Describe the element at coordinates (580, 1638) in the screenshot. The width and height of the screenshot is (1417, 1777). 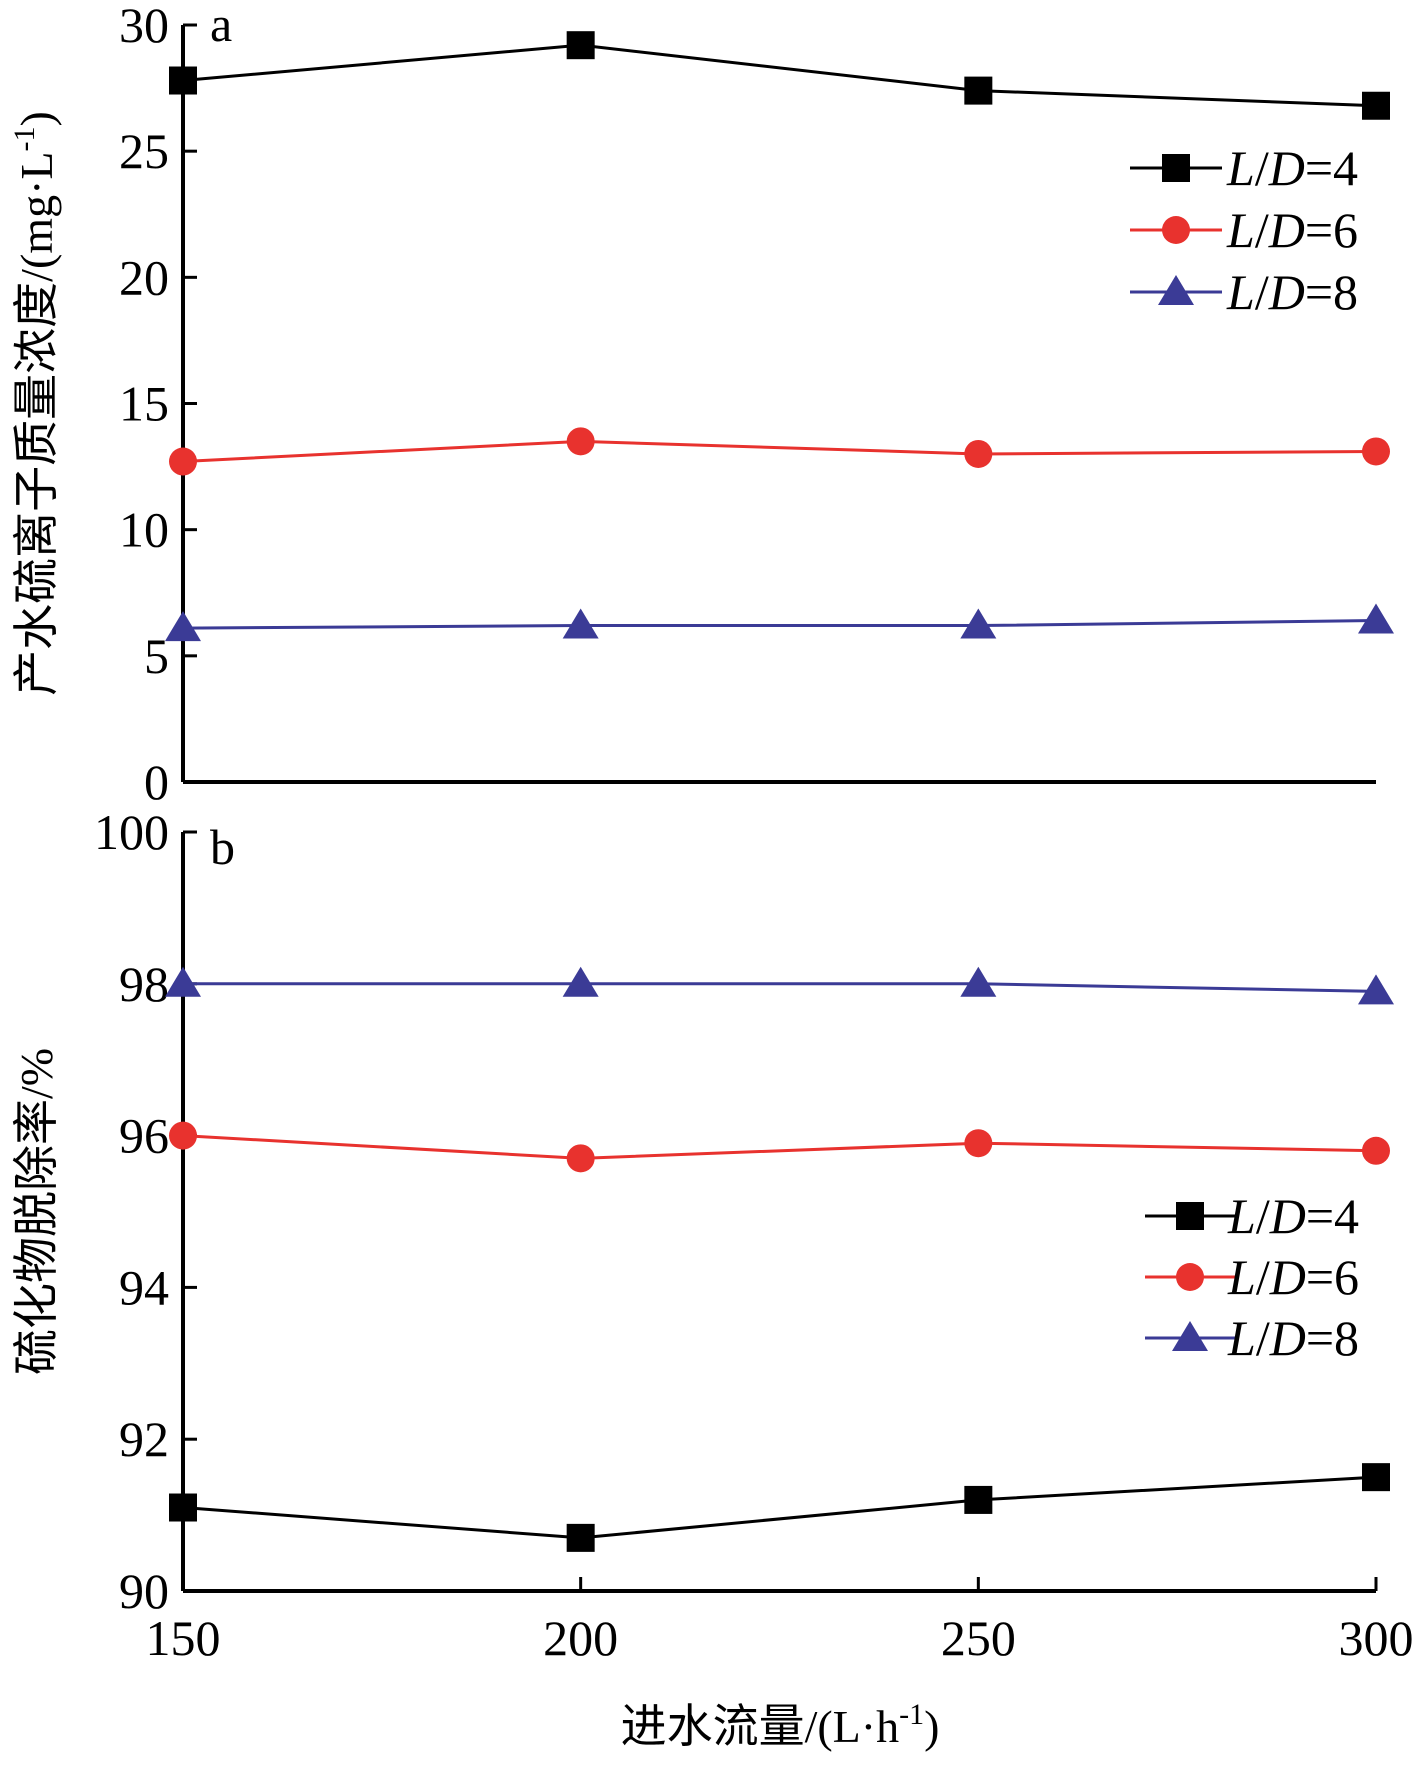
I see `x-tick-label-b: 200` at that location.